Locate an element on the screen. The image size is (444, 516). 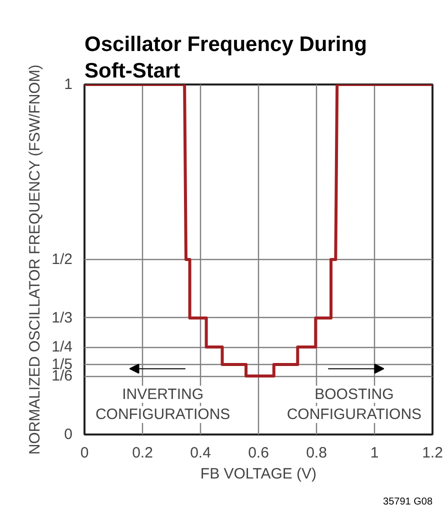
x-axis-title: FB VOLTAGE (V) is located at coordinates (258, 474).